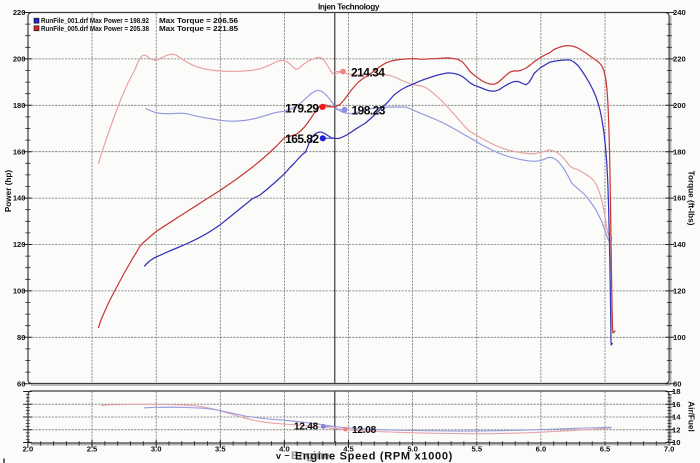 The height and width of the screenshot is (463, 700). What do you see at coordinates (369, 111) in the screenshot?
I see `svg-text: 198.23` at bounding box center [369, 111].